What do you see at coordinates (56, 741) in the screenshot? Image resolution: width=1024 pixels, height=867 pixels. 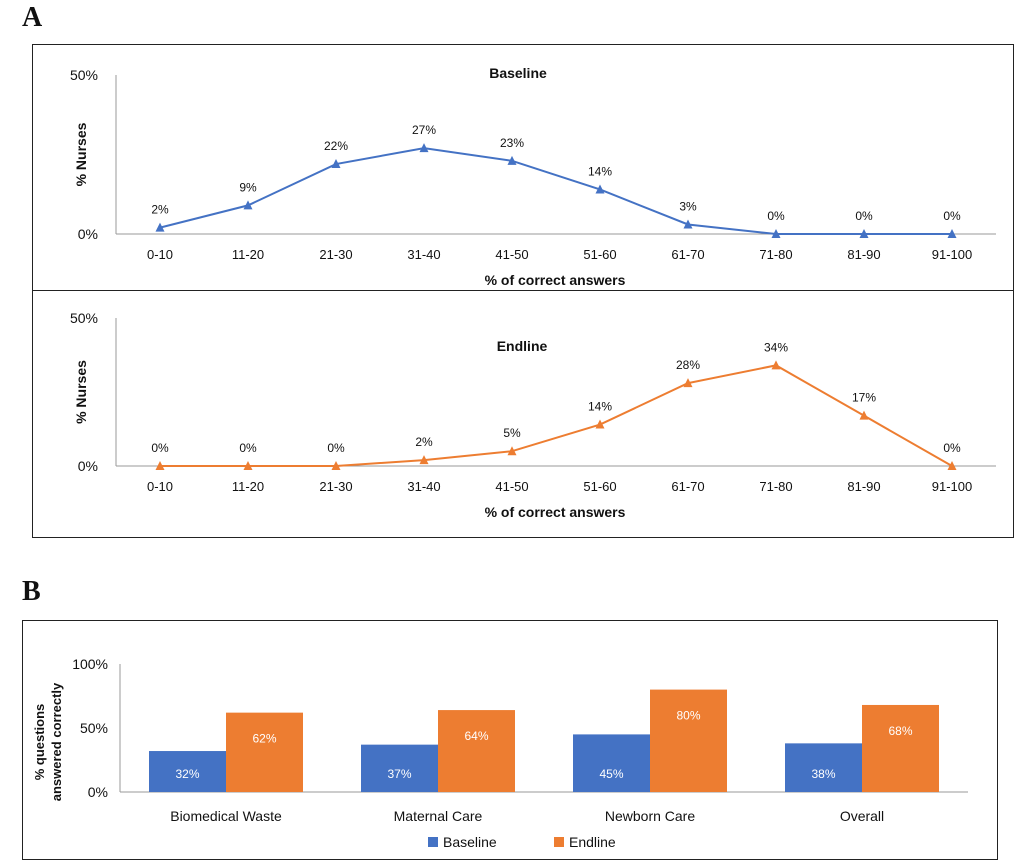 I see `bar-y-axis-label-line2: answered correctly` at bounding box center [56, 741].